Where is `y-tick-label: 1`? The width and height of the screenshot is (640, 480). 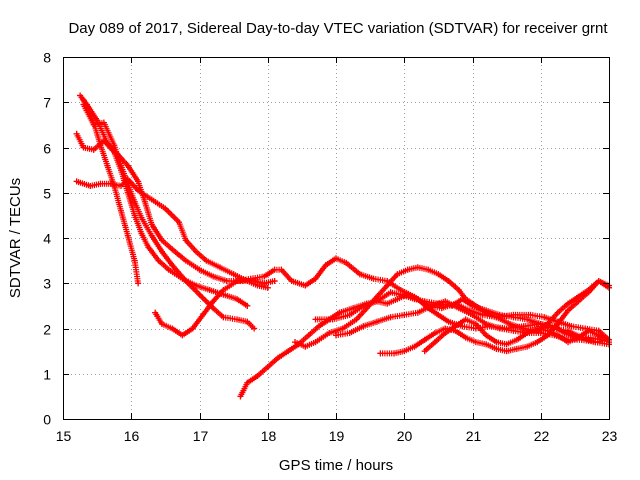
y-tick-label: 1 is located at coordinates (47, 375).